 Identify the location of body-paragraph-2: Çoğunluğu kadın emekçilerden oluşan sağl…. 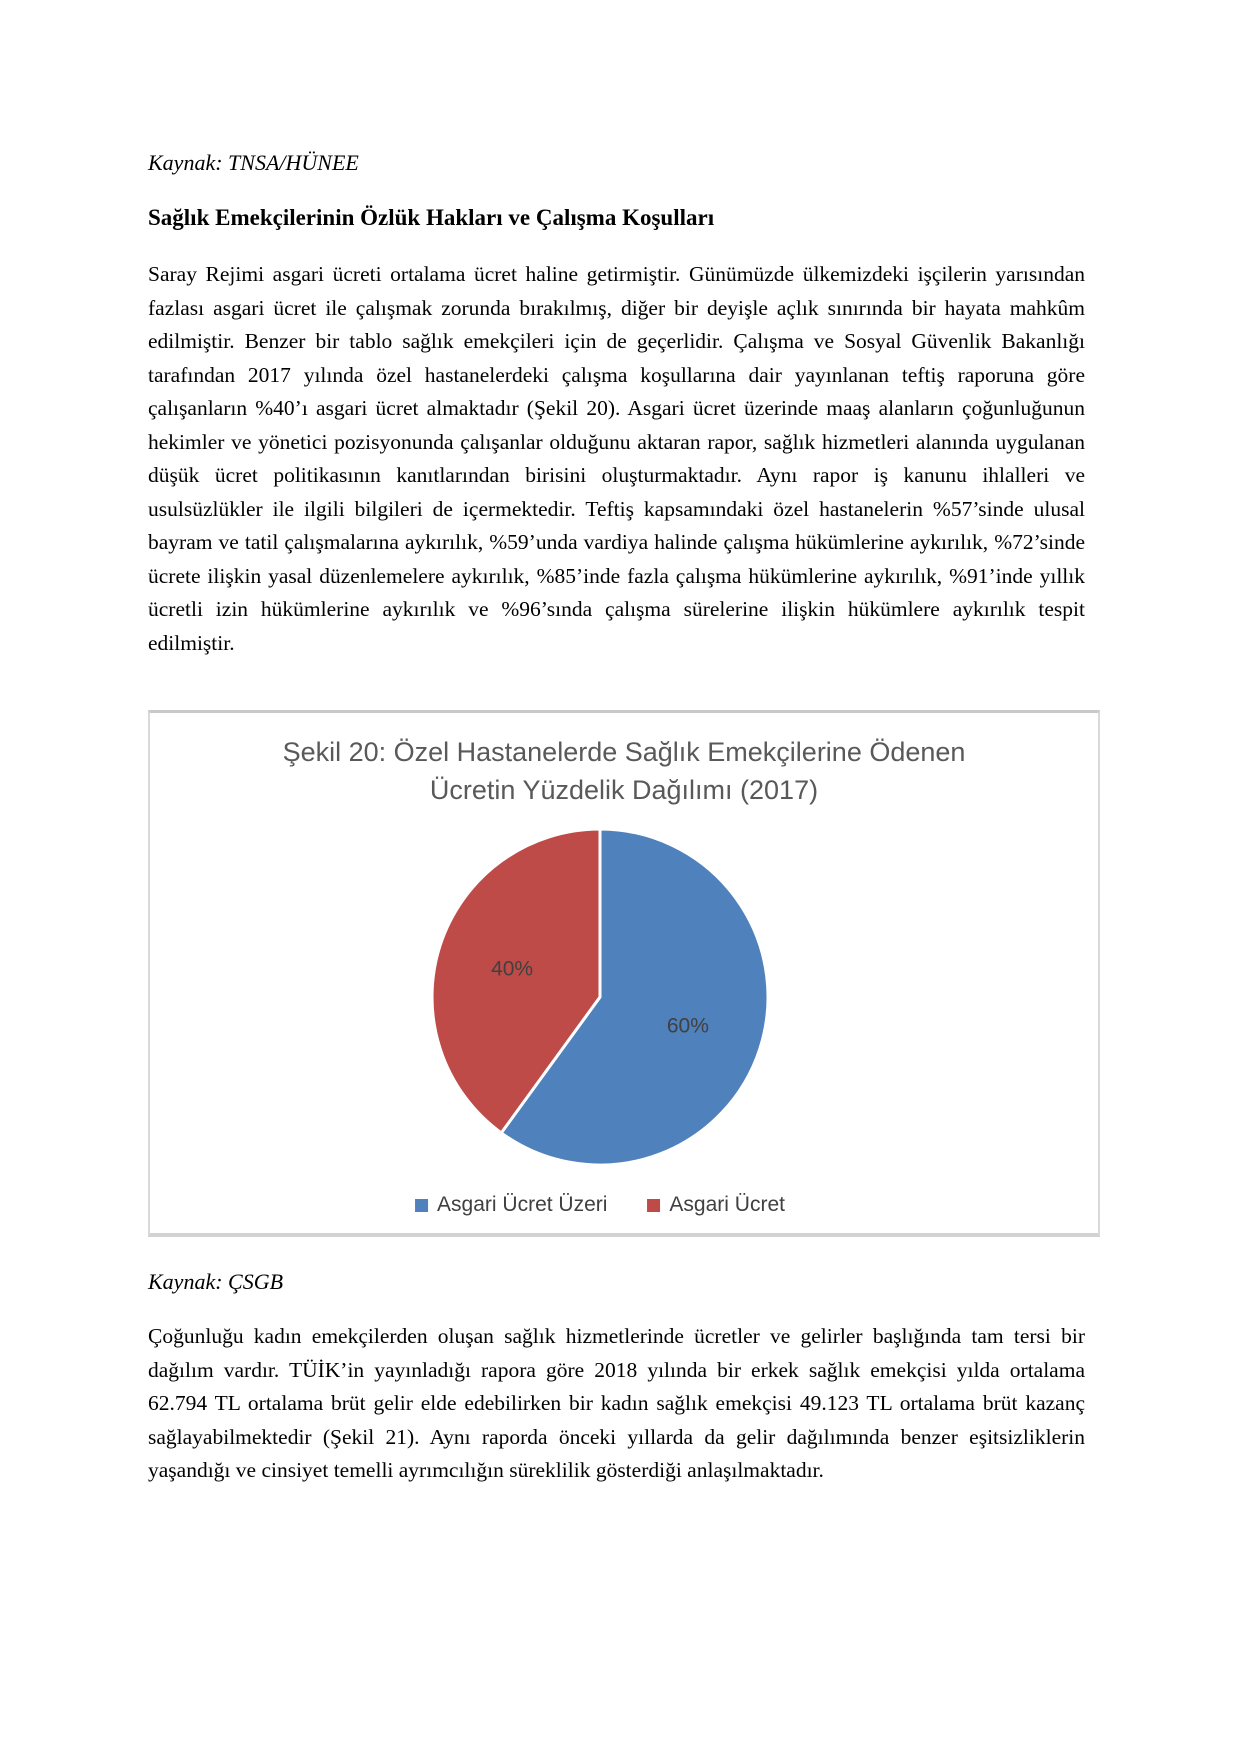
(616, 1403).